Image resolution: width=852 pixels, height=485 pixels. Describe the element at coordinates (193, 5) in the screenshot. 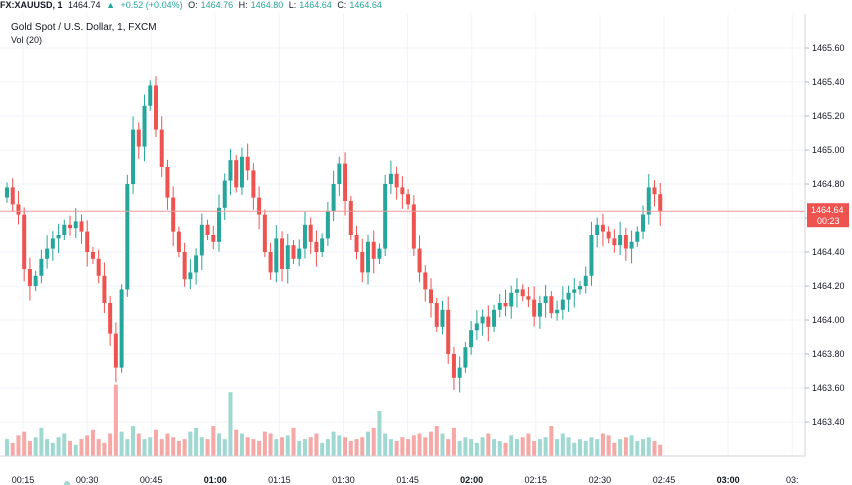

I see `open-label: O:` at that location.